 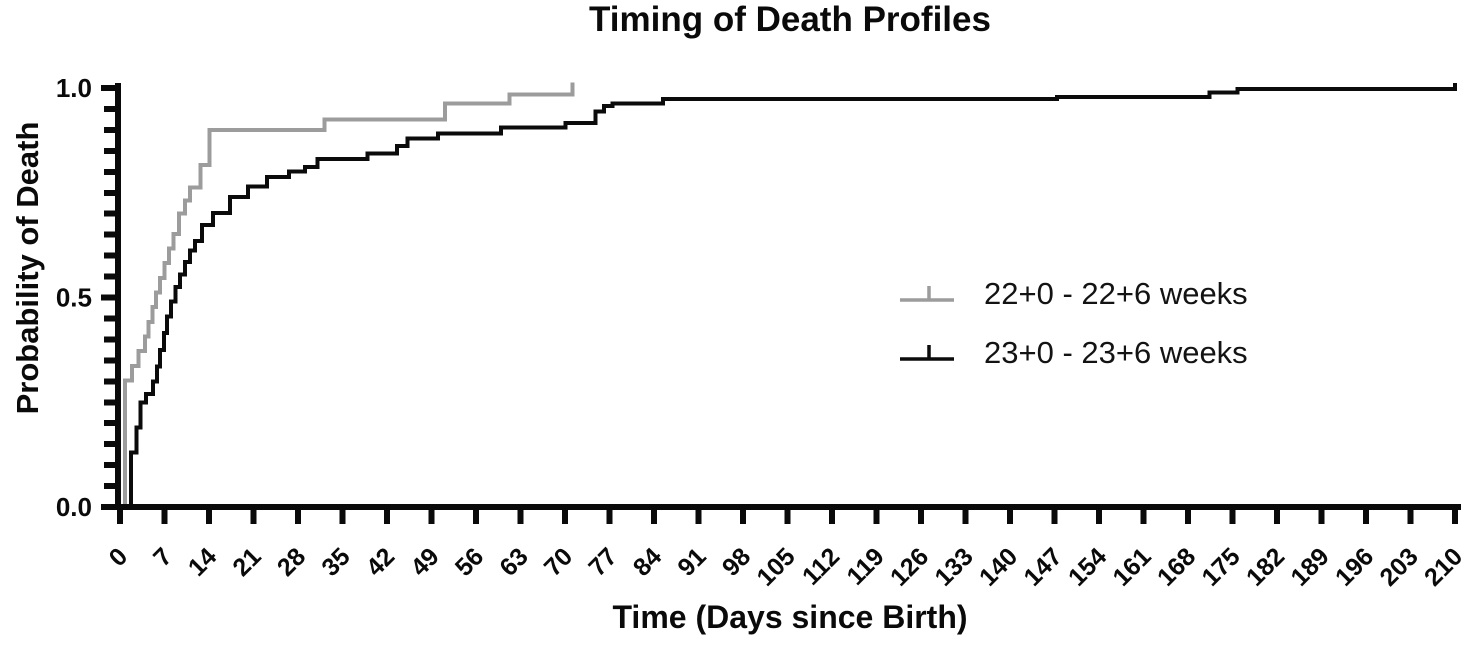 What do you see at coordinates (27, 268) in the screenshot?
I see `y-axis-label: Probability of Death` at bounding box center [27, 268].